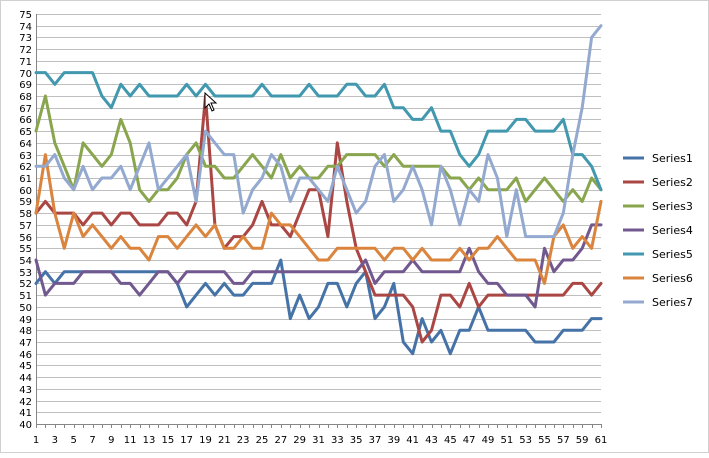 This screenshot has width=709, height=458. What do you see at coordinates (130, 440) in the screenshot?
I see `x-tick-label: 11` at bounding box center [130, 440].